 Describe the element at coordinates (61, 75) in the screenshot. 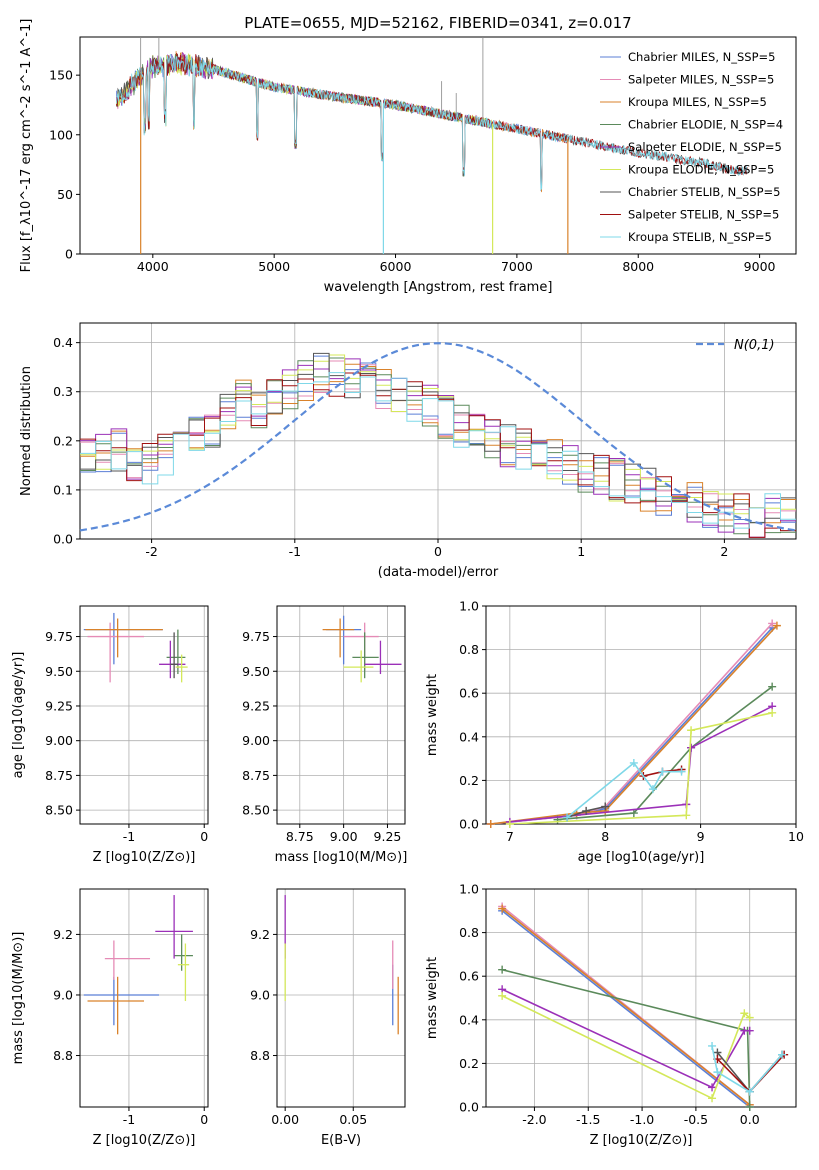

I see `y-tick-label: 150` at that location.